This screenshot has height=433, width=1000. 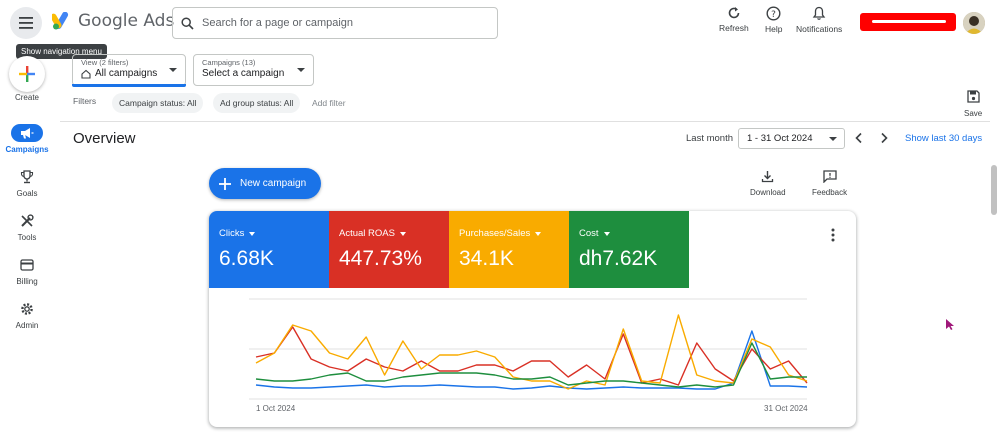 I want to click on download-label: Download, so click(x=768, y=192).